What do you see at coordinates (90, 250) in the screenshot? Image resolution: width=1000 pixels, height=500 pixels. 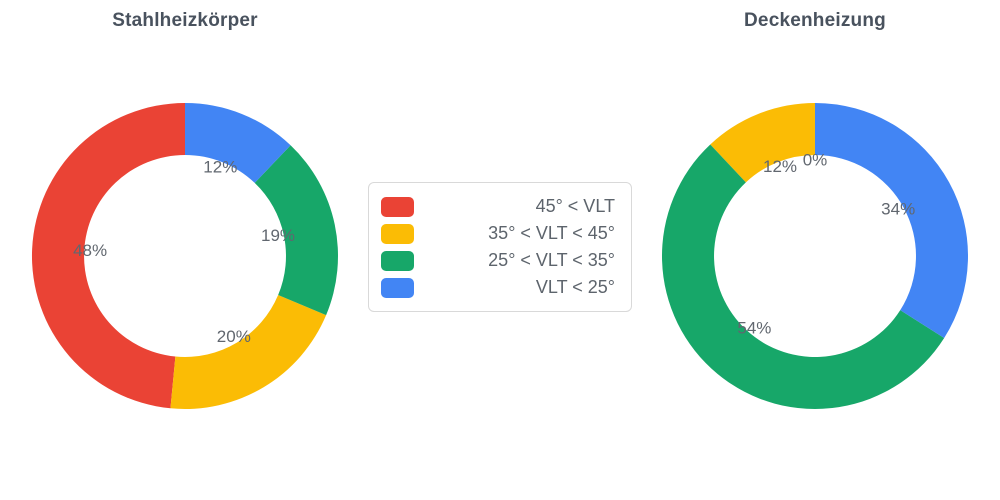 I see `pie-value-label: 48%` at bounding box center [90, 250].